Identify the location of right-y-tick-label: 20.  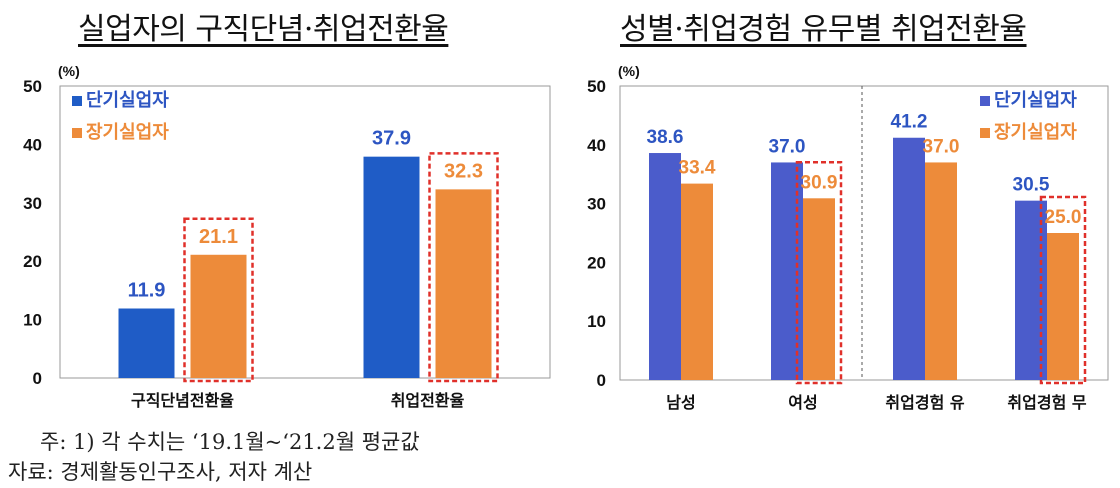
(596, 262).